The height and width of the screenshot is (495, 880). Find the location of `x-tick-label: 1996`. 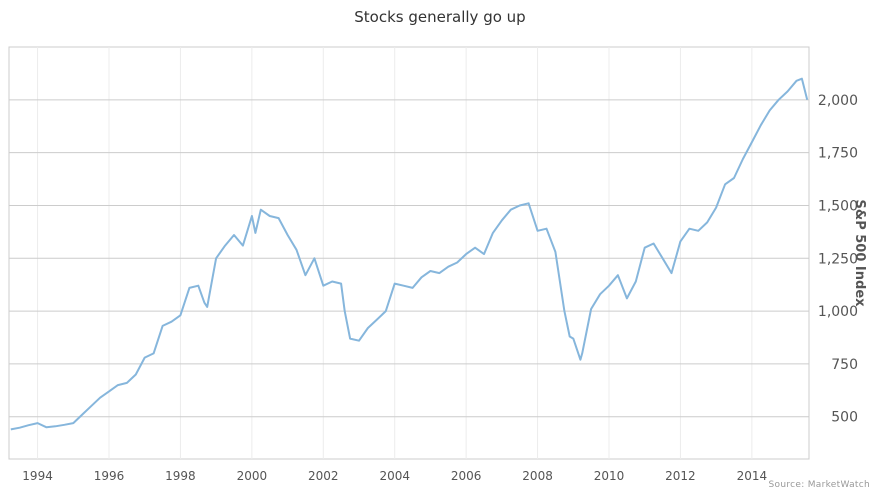

x-tick-label: 1996 is located at coordinates (109, 476).